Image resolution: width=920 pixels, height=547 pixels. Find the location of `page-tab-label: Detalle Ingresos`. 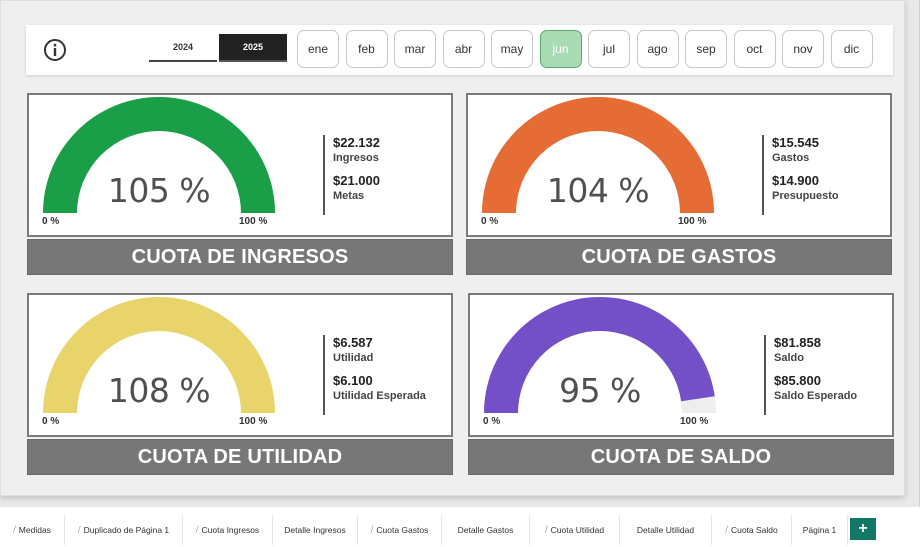

page-tab-label: Detalle Ingresos is located at coordinates (315, 530).